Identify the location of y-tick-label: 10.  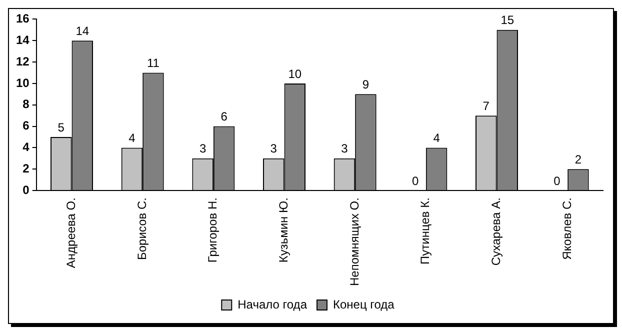
(23, 83).